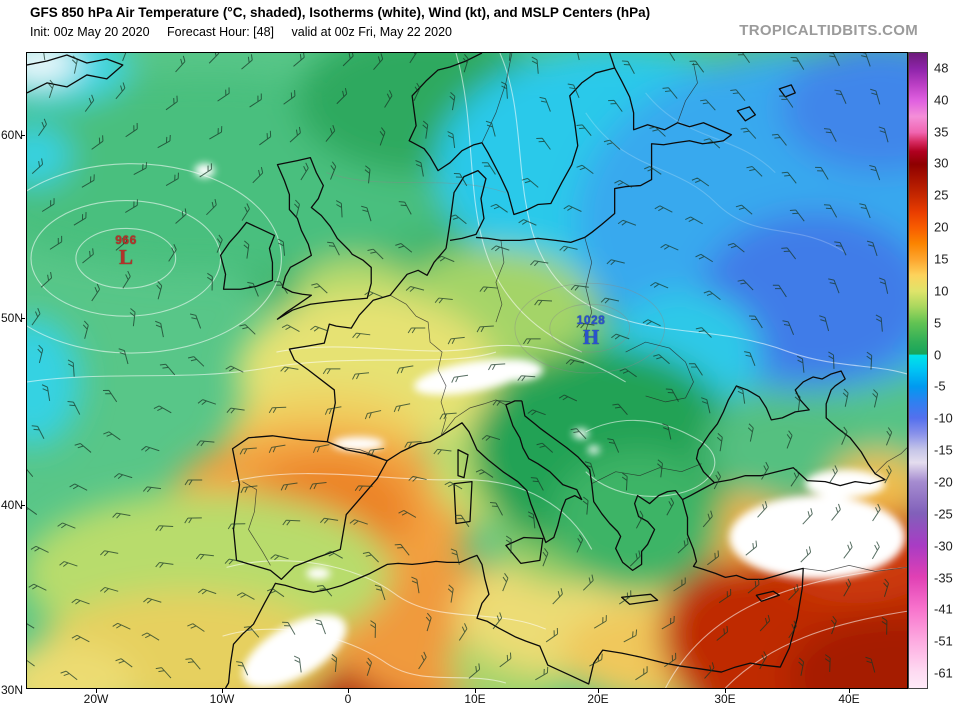  I want to click on colorbar-tick: 10, so click(941, 291).